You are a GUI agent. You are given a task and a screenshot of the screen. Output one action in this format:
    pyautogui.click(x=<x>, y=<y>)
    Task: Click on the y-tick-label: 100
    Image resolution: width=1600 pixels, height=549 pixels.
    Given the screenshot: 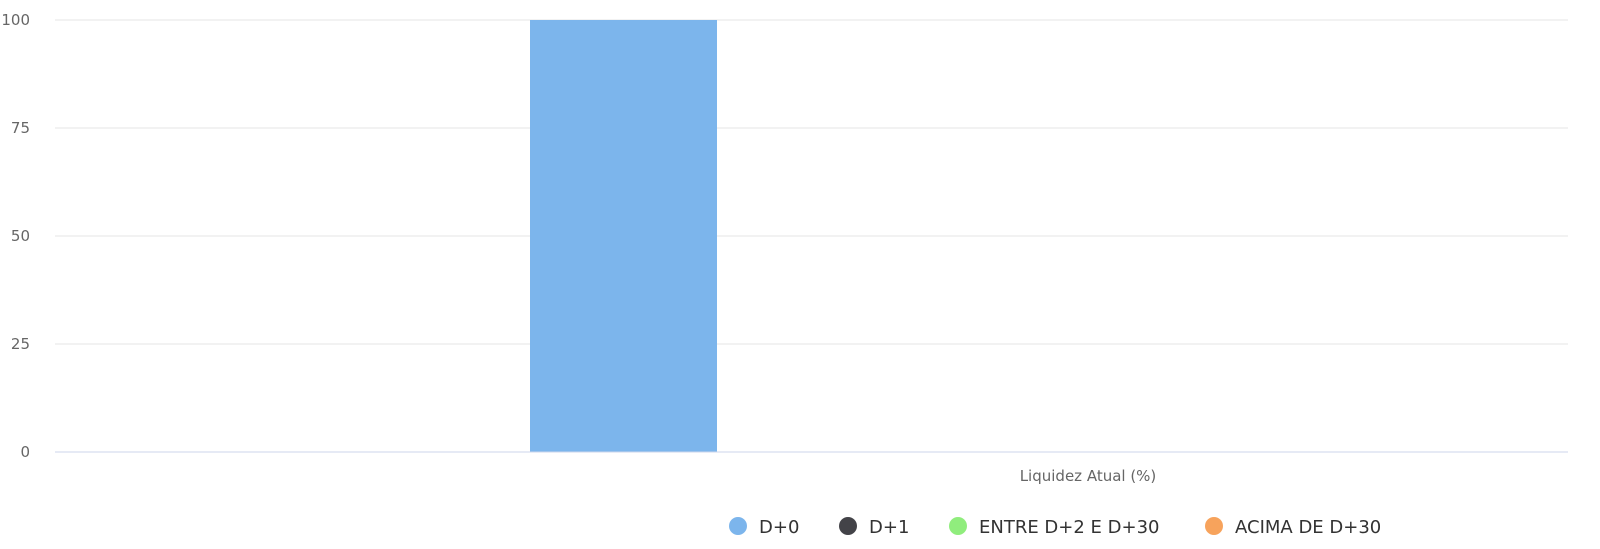 What is the action you would take?
    pyautogui.click(x=15, y=20)
    